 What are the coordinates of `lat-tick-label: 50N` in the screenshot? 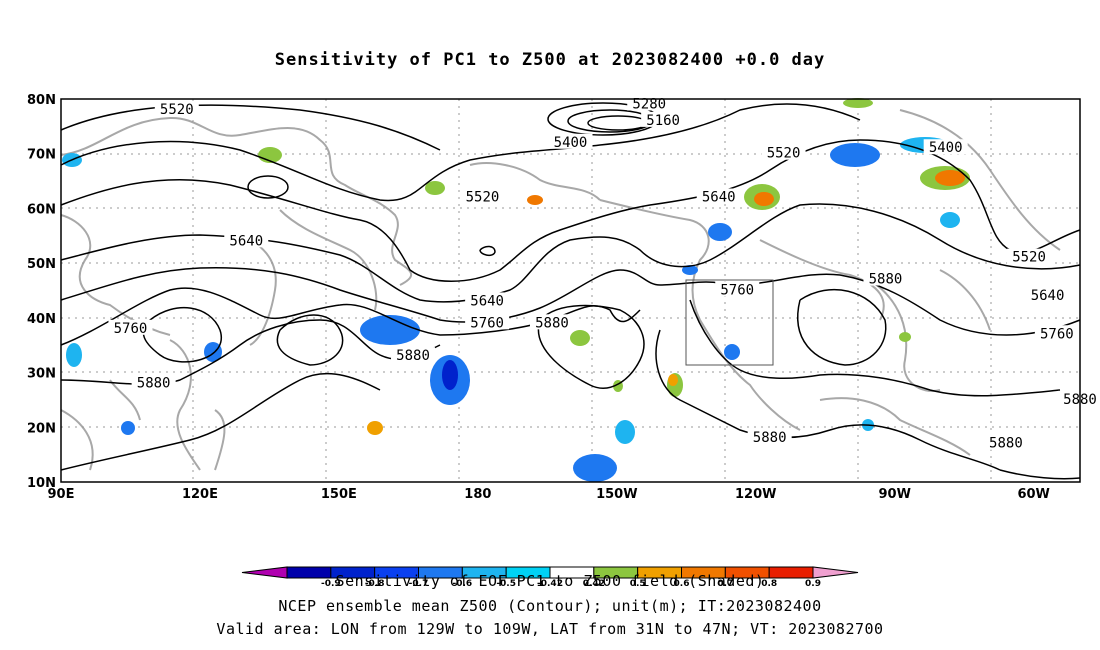 It's located at (41, 264).